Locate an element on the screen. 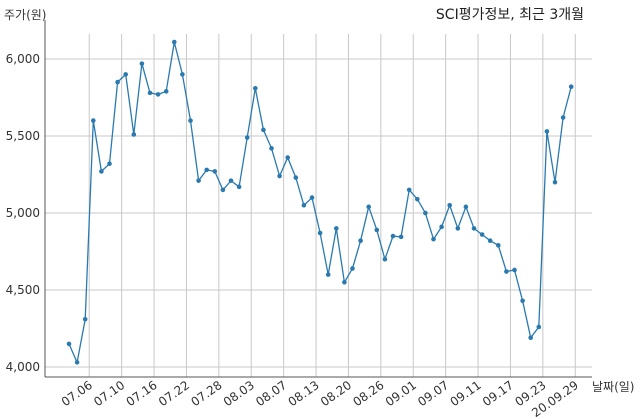  y-axis-label: 주가(원) is located at coordinates (25, 15).